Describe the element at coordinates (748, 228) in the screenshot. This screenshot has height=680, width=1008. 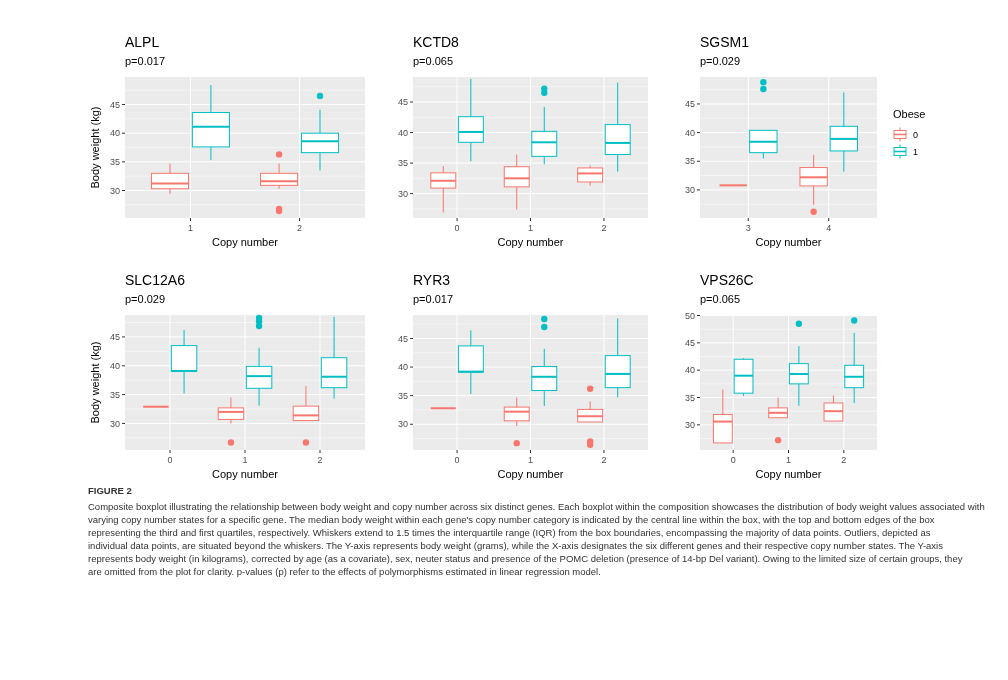
I see `x-tick-label: 3` at that location.